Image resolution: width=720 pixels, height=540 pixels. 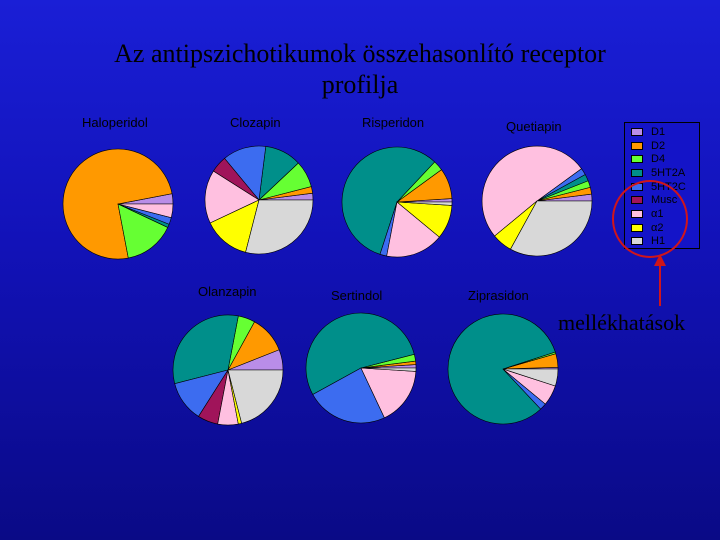 I want to click on legend-label: D2, so click(x=658, y=145).